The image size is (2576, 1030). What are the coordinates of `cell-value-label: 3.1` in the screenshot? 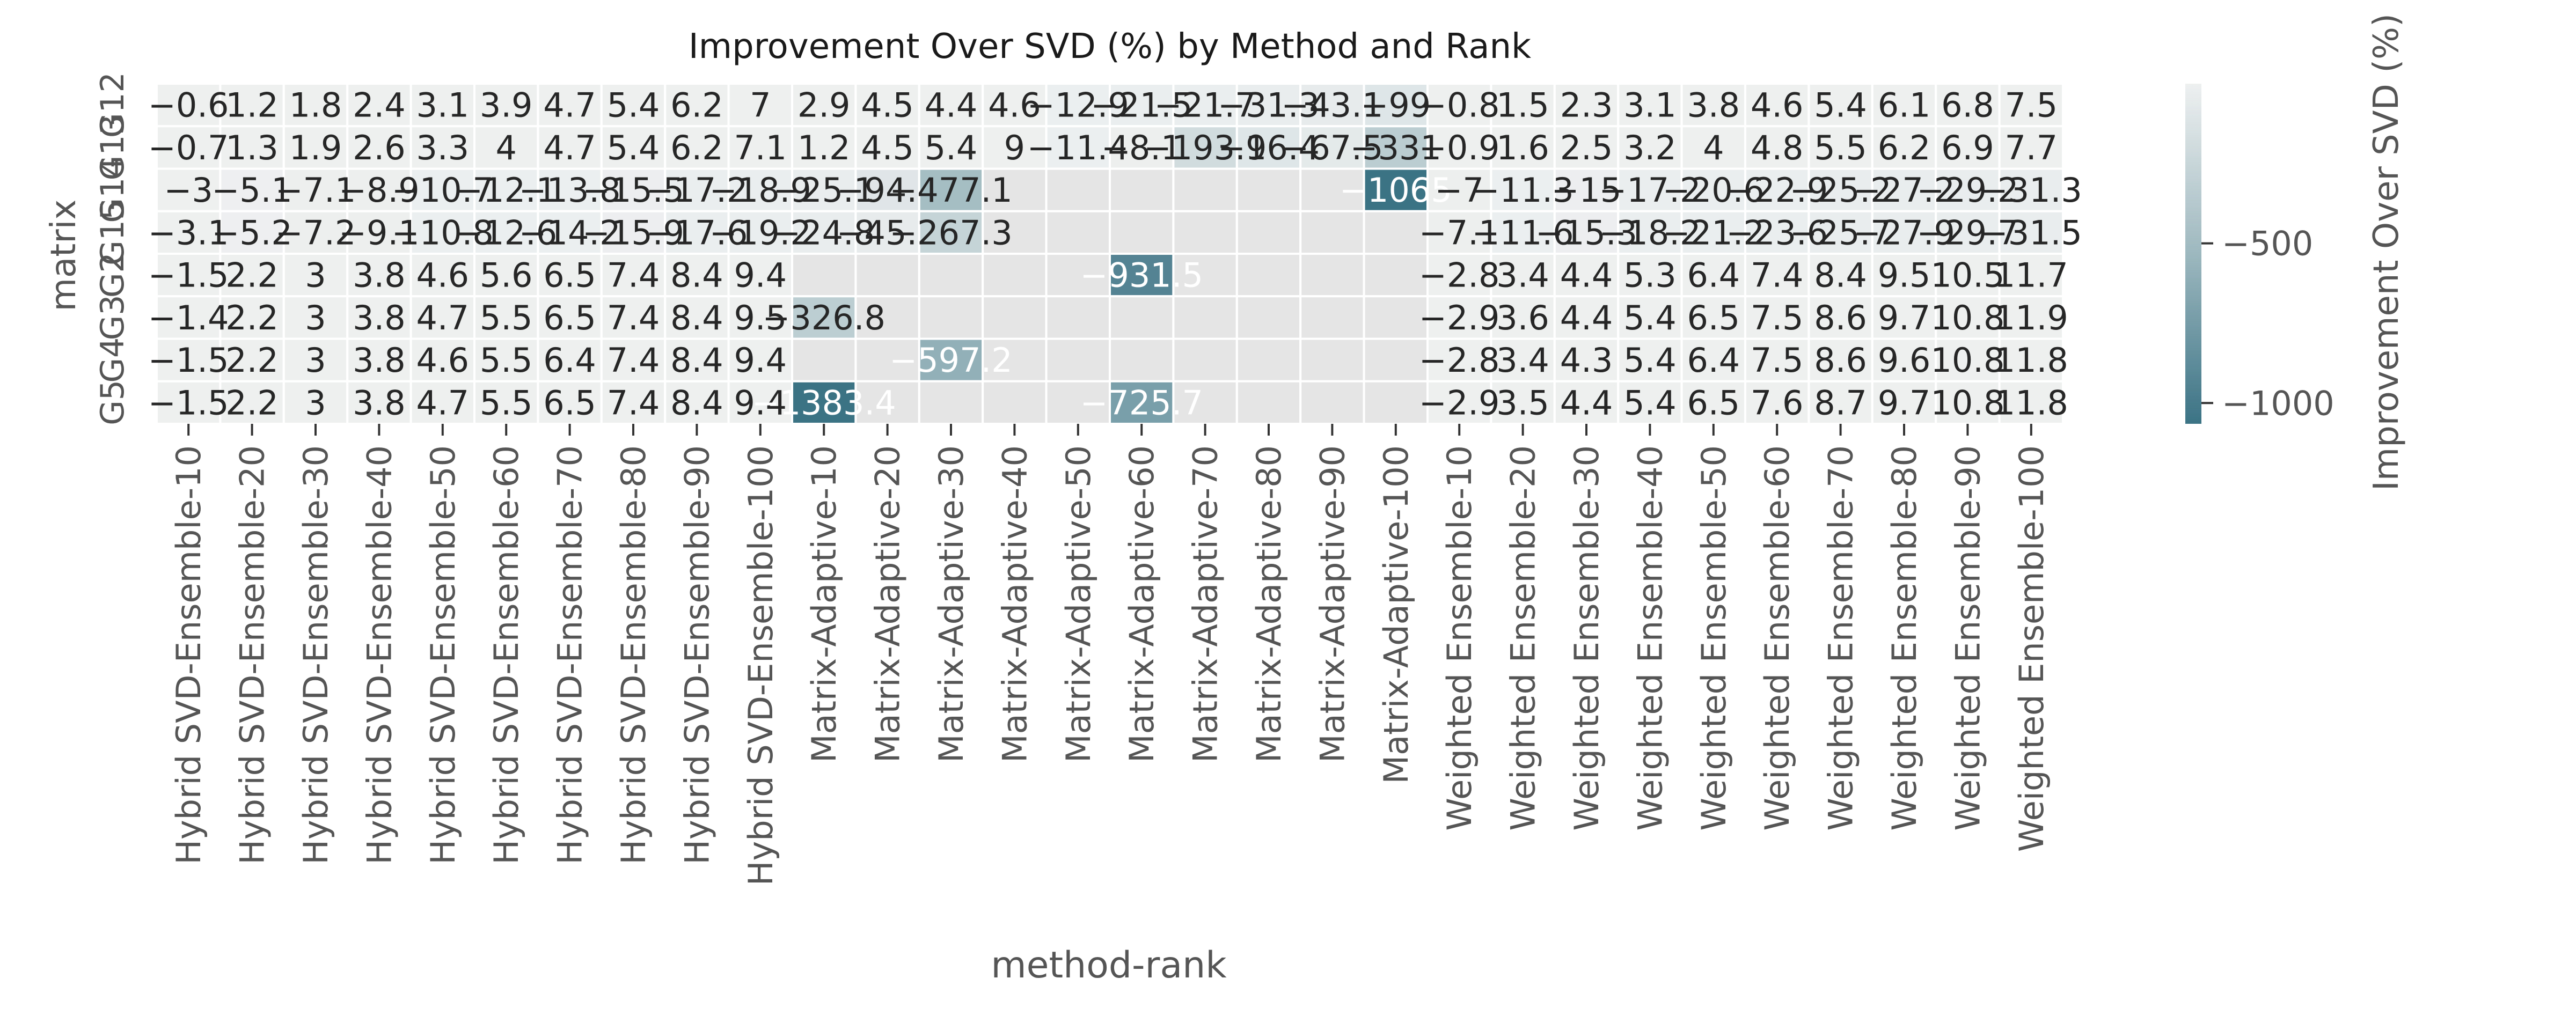 It's located at (442, 106).